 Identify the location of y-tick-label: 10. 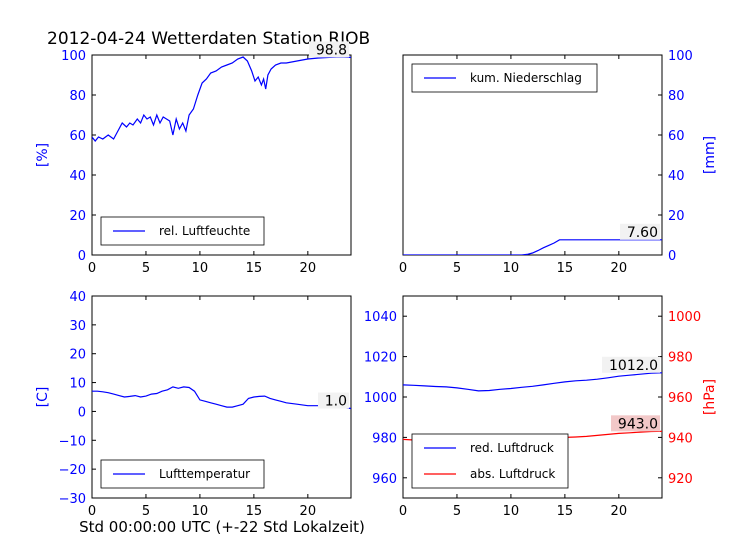
(77, 384).